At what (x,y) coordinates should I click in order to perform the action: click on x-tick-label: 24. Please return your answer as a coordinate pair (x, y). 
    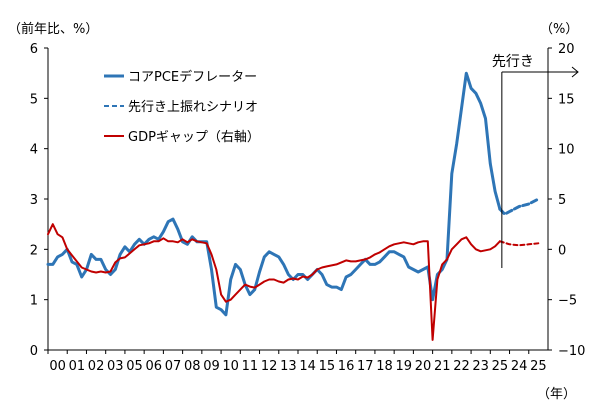
    Looking at the image, I should click on (519, 366).